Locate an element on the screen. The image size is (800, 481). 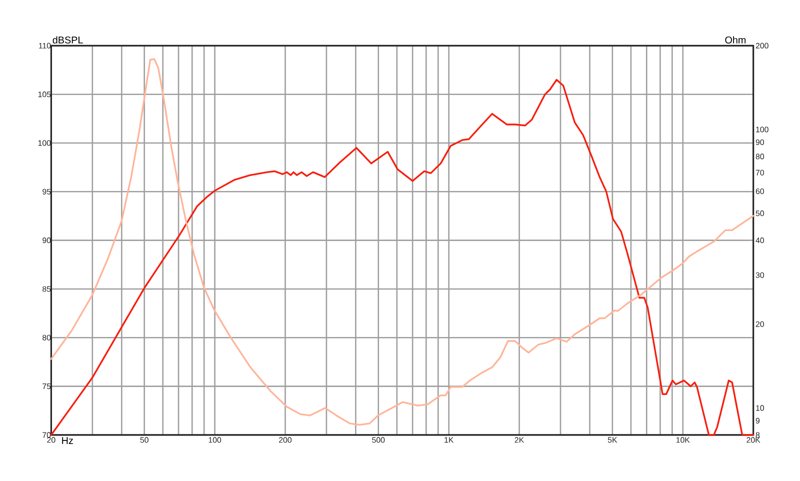
y-axis-title: dBSPL is located at coordinates (67, 40).